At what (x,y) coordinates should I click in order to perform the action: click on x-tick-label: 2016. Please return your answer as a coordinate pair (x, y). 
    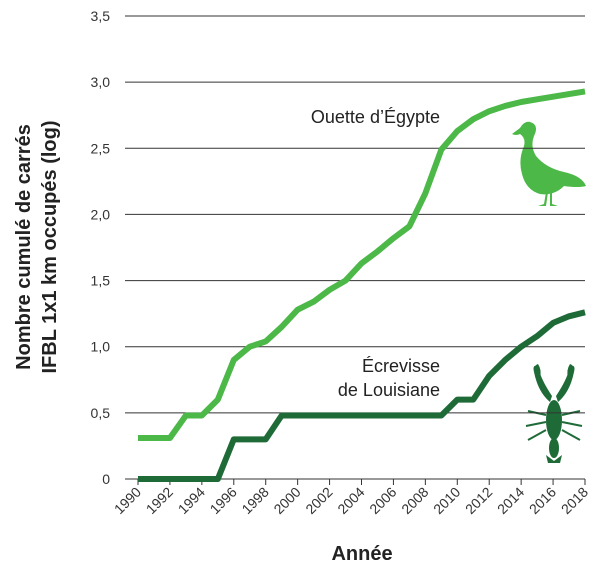
    Looking at the image, I should click on (542, 500).